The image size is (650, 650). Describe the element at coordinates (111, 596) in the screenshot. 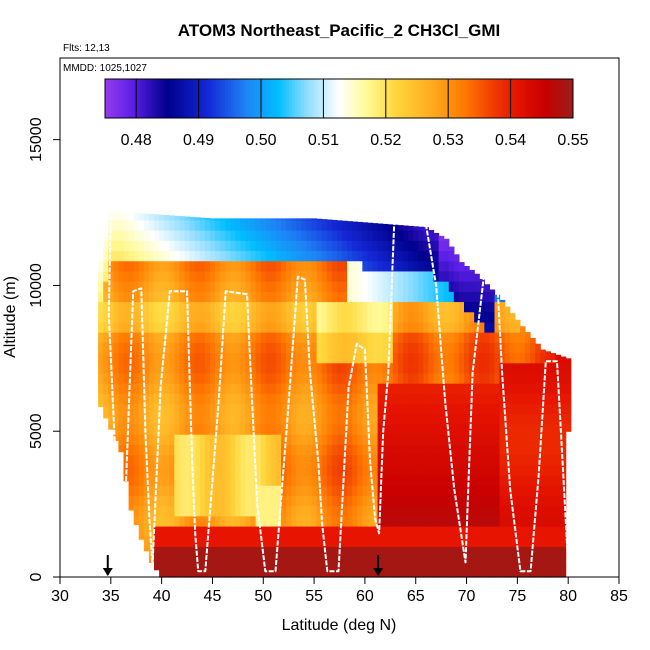

I see `x-tick-label: 35` at that location.